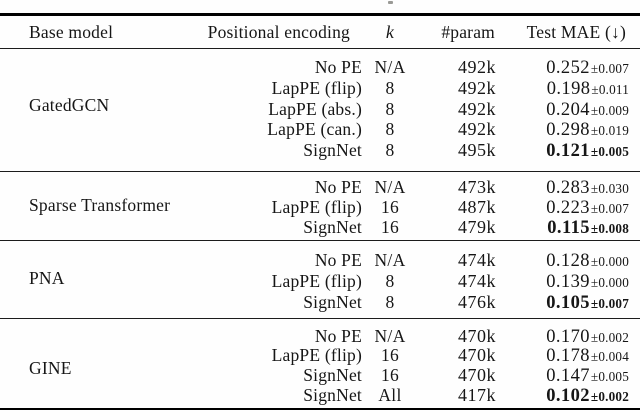 This screenshot has width=640, height=420. Describe the element at coordinates (320, 48) in the screenshot. I see `header-rule` at that location.